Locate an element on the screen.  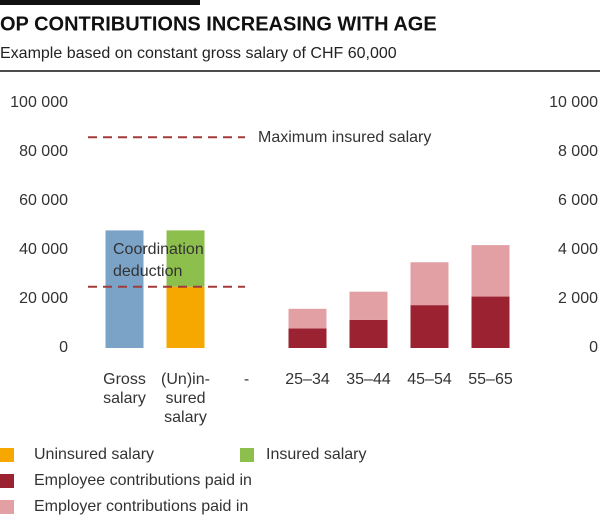
x-tick-label: 55–65 is located at coordinates (490, 379).